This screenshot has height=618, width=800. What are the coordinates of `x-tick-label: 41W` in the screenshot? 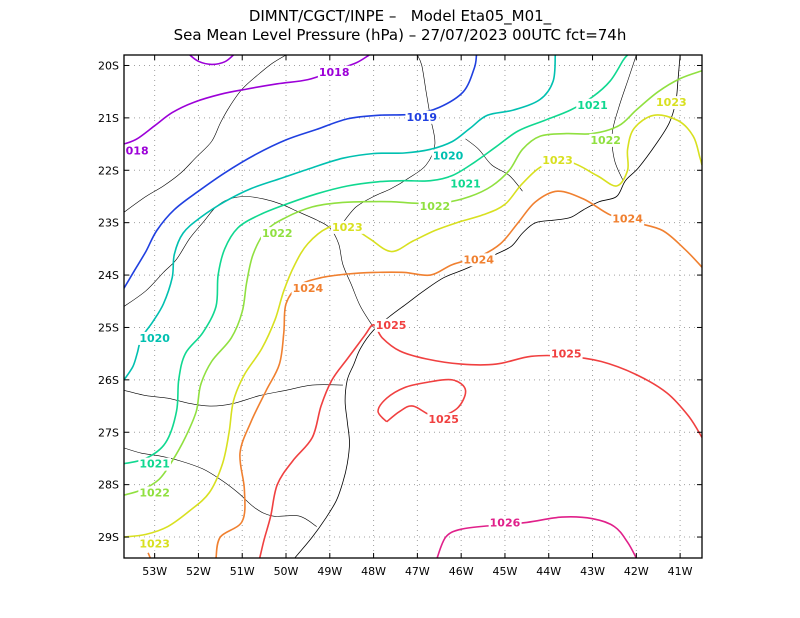 It's located at (680, 571).